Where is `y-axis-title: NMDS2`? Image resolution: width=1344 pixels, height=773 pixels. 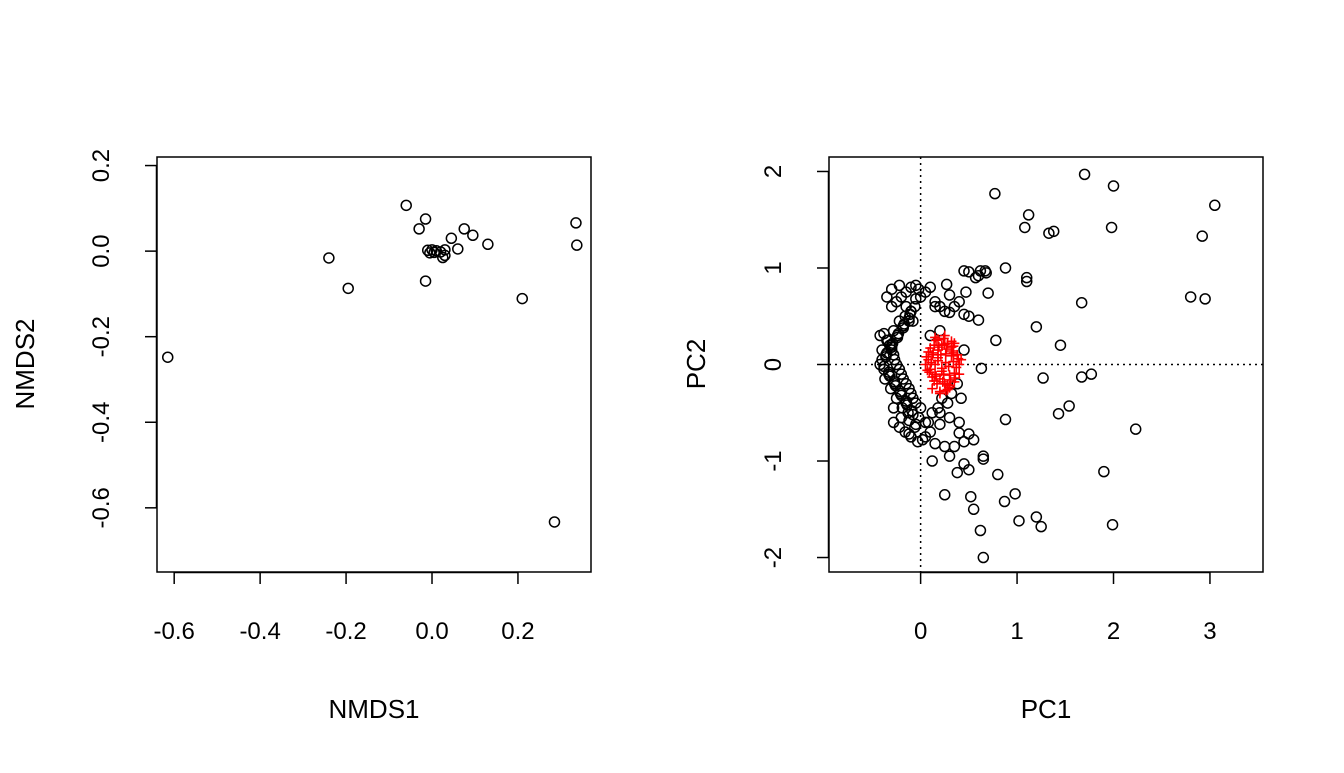
y-axis-title: NMDS2 is located at coordinates (25, 363).